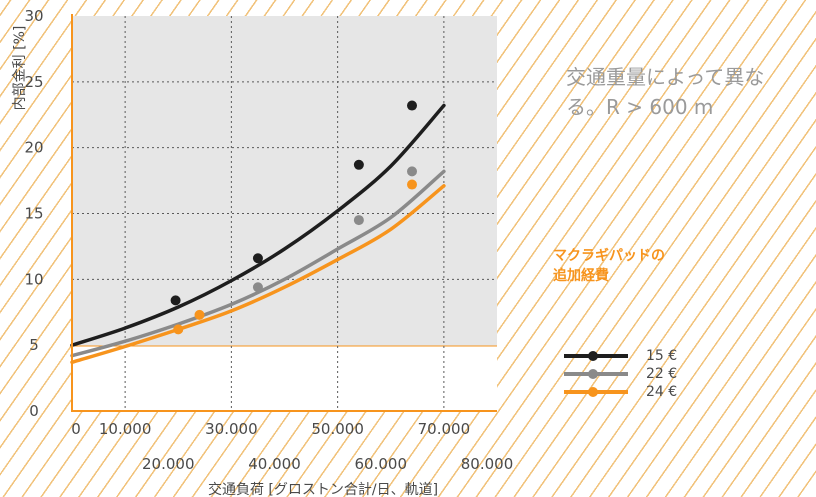 The height and width of the screenshot is (497, 816). Describe the element at coordinates (33, 279) in the screenshot. I see `y-tick-label: 10` at that location.